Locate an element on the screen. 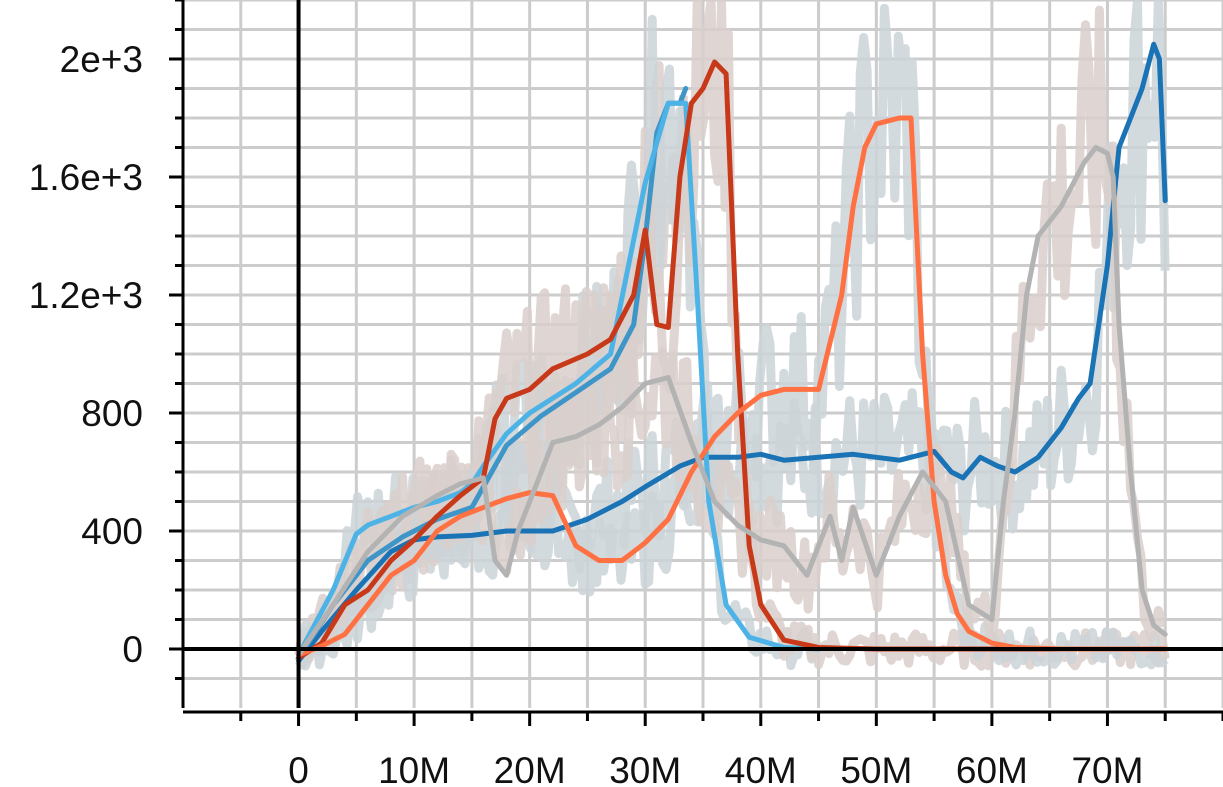 The width and height of the screenshot is (1223, 787). x-tick-label: 60M is located at coordinates (992, 768).